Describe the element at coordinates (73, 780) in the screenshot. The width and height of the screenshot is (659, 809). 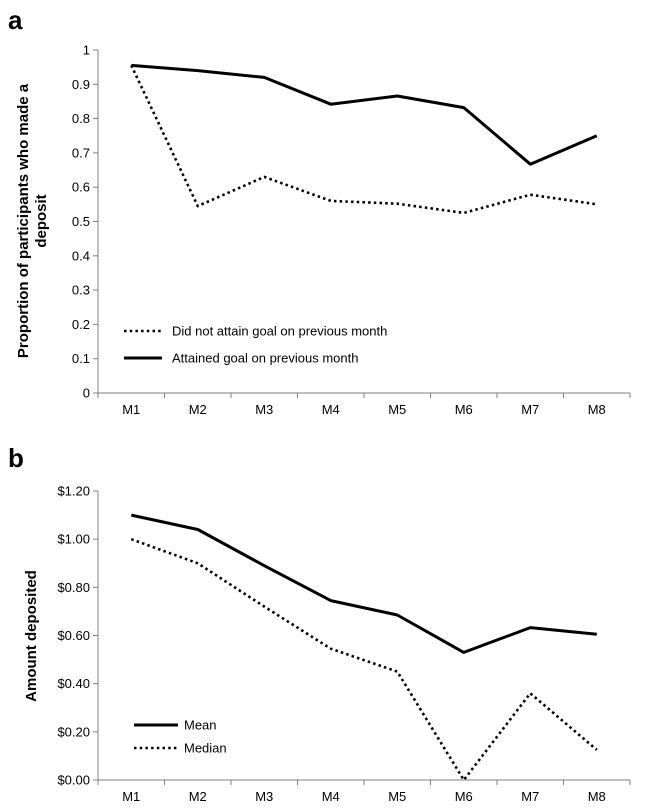
I see `y-tick-label: $0.00` at that location.